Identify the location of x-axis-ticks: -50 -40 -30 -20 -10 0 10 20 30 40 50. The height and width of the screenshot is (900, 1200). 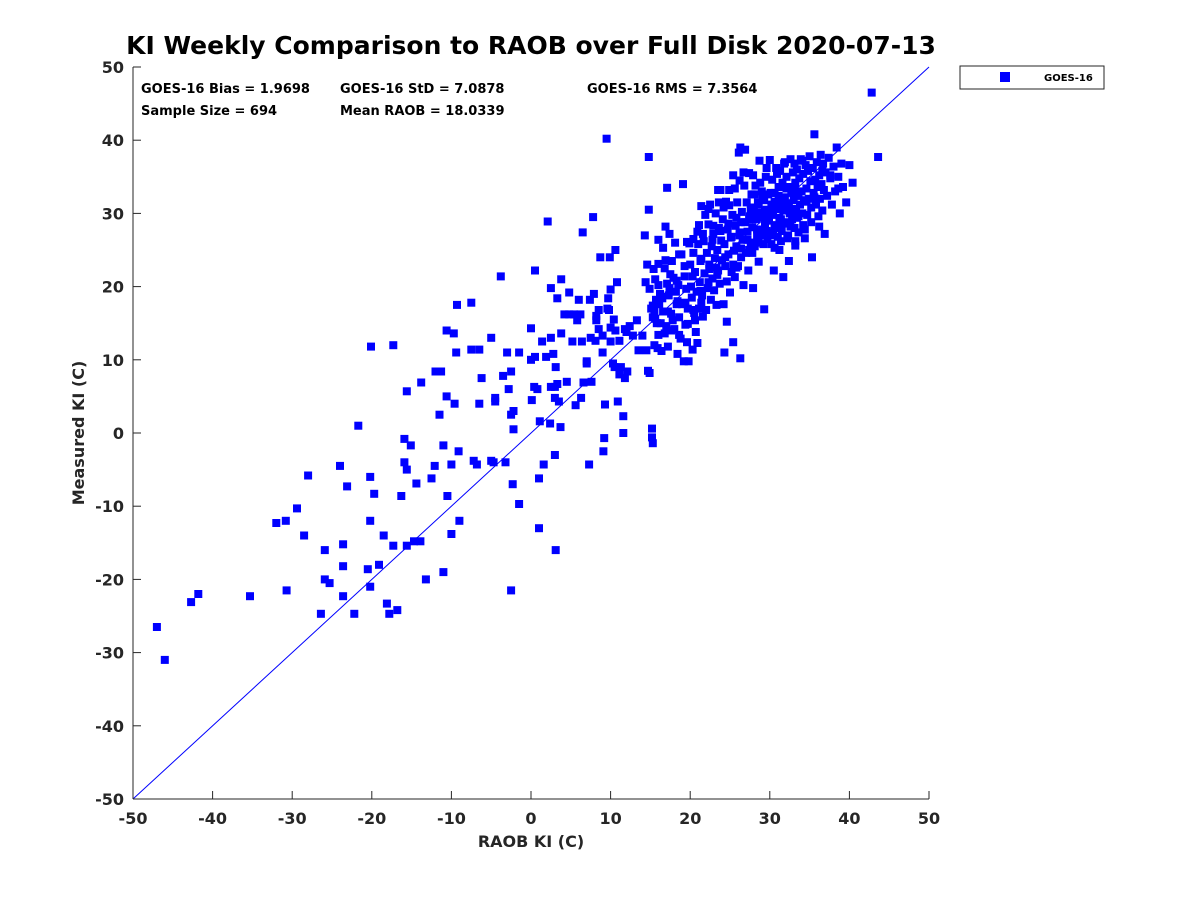
(529, 809).